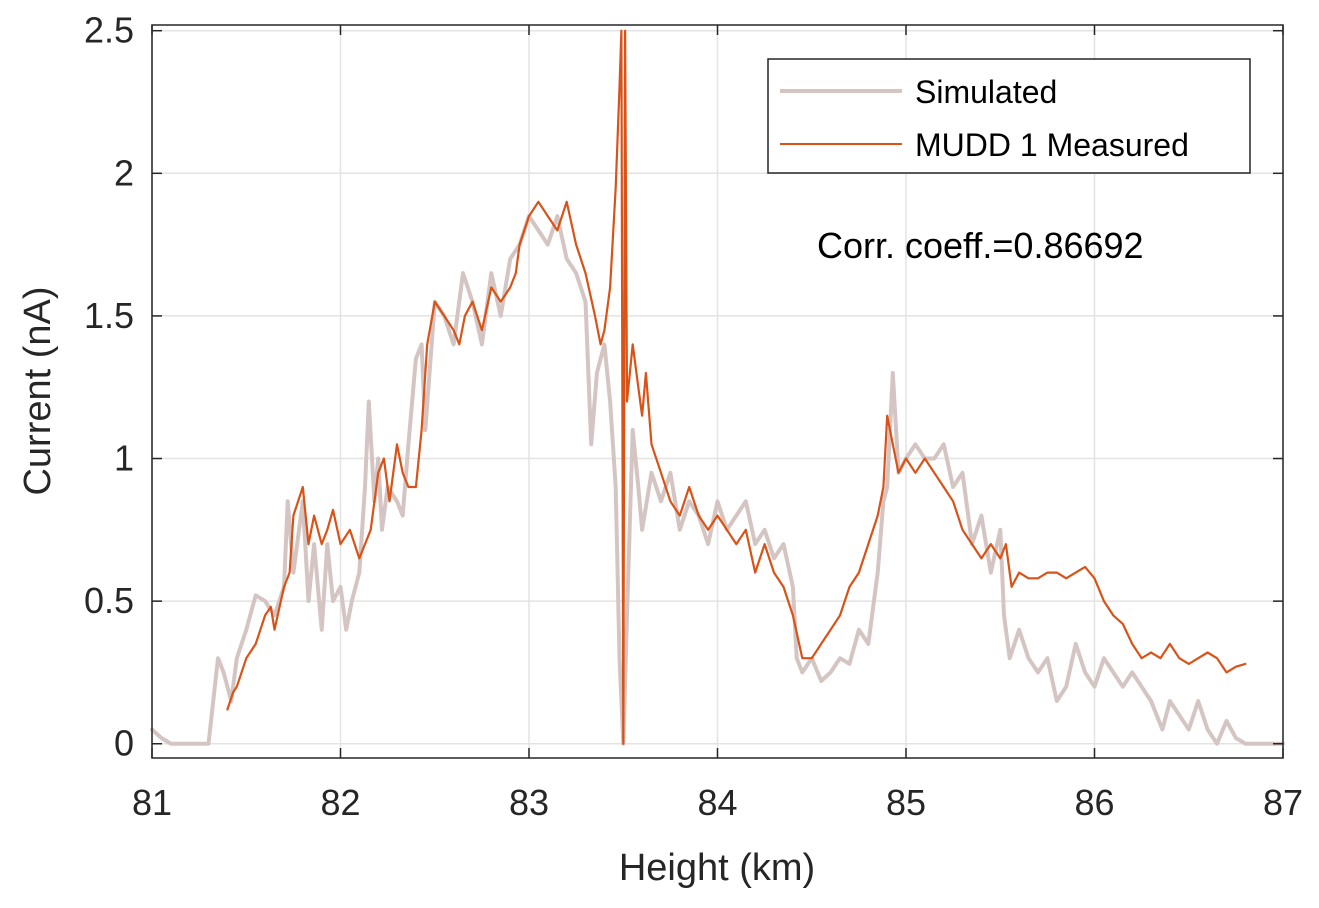 Image resolution: width=1319 pixels, height=908 pixels. I want to click on x-tick-label: 83, so click(529, 802).